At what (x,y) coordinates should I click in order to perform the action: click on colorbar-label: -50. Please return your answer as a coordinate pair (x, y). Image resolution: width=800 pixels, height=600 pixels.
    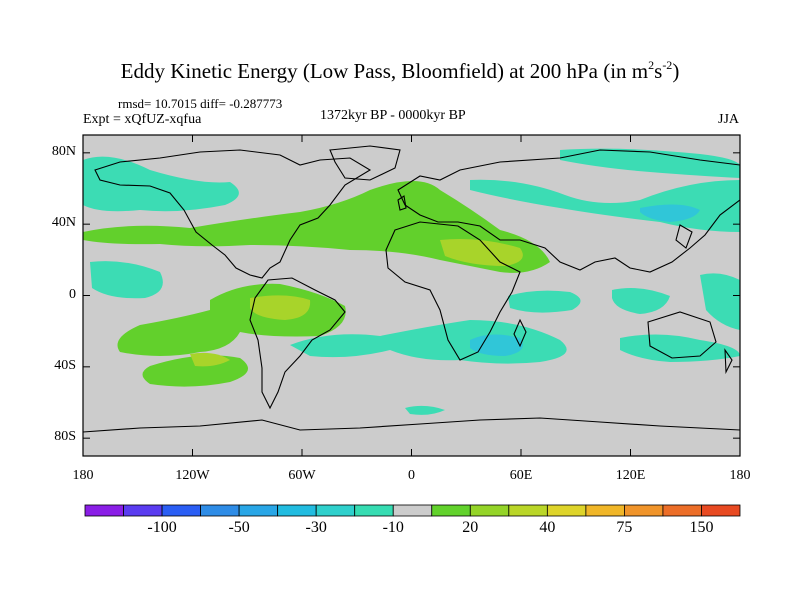
    Looking at the image, I should click on (239, 527).